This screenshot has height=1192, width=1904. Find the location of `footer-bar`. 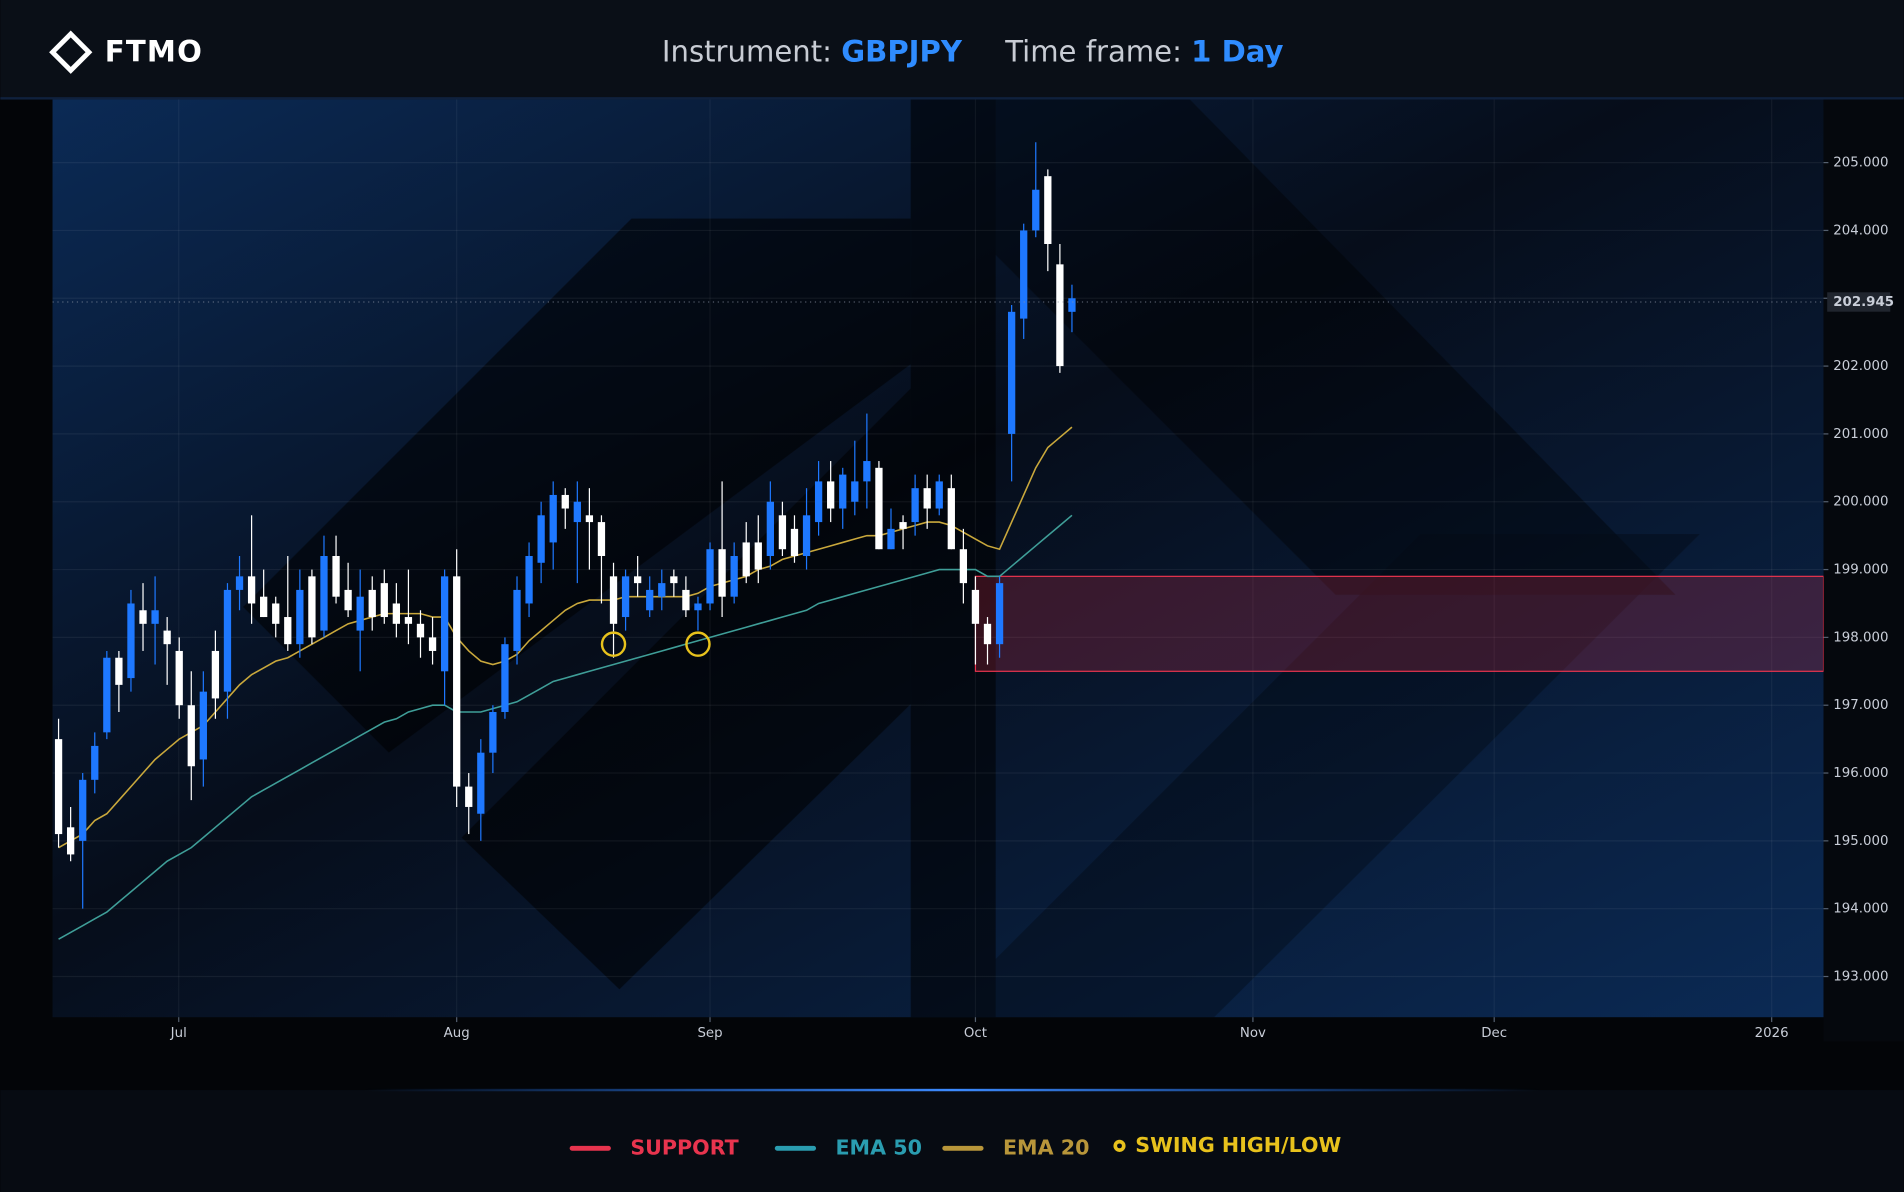

footer-bar is located at coordinates (952, 1141).